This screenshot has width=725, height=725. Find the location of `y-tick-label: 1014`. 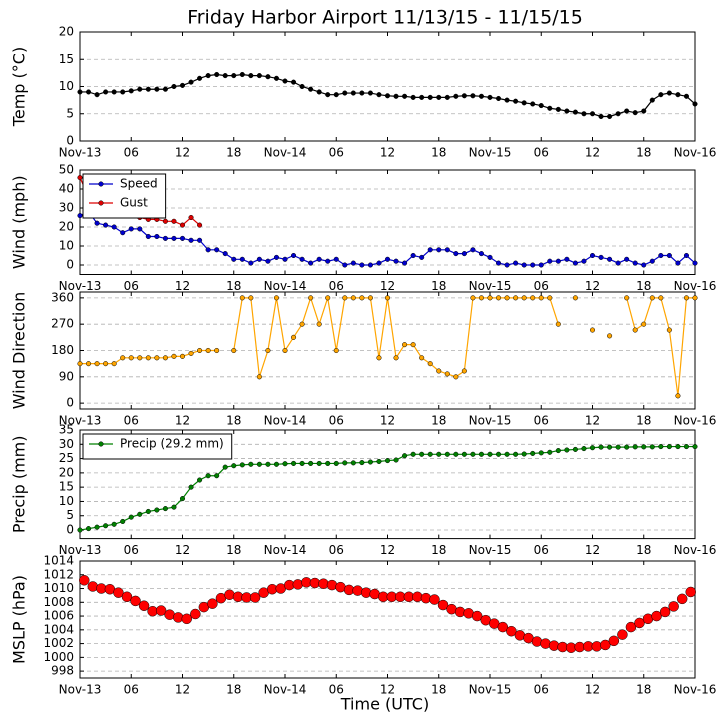

y-tick-label: 1014 is located at coordinates (58, 561).